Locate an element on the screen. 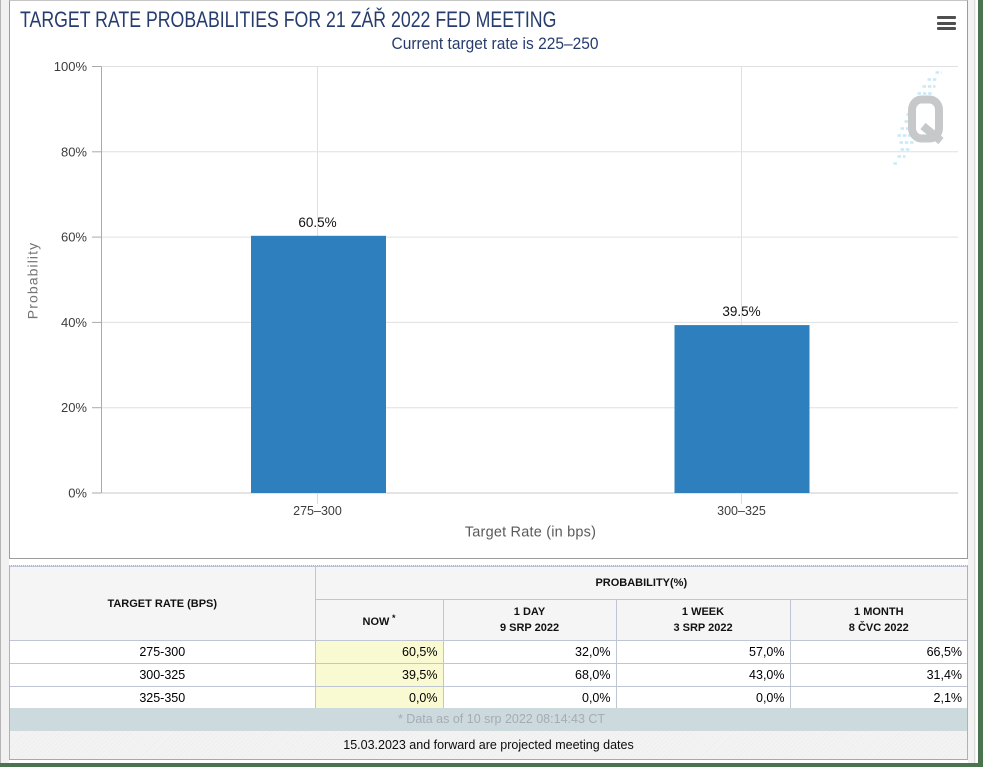 The width and height of the screenshot is (983, 767). svg-text: 20% is located at coordinates (74, 407).